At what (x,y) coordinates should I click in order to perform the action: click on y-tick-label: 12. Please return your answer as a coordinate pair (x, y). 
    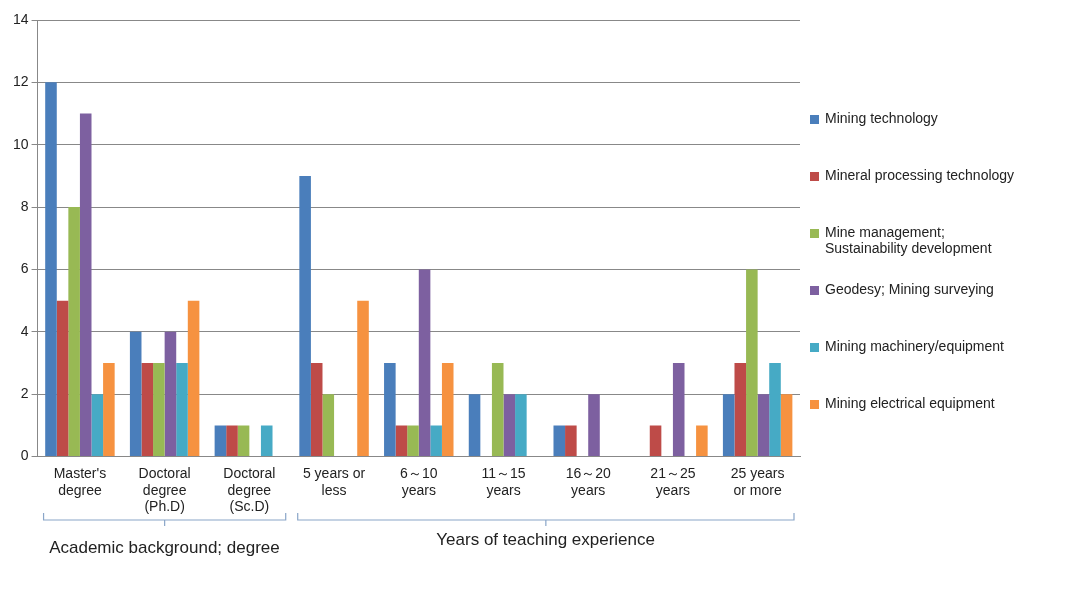
    Looking at the image, I should click on (20, 81).